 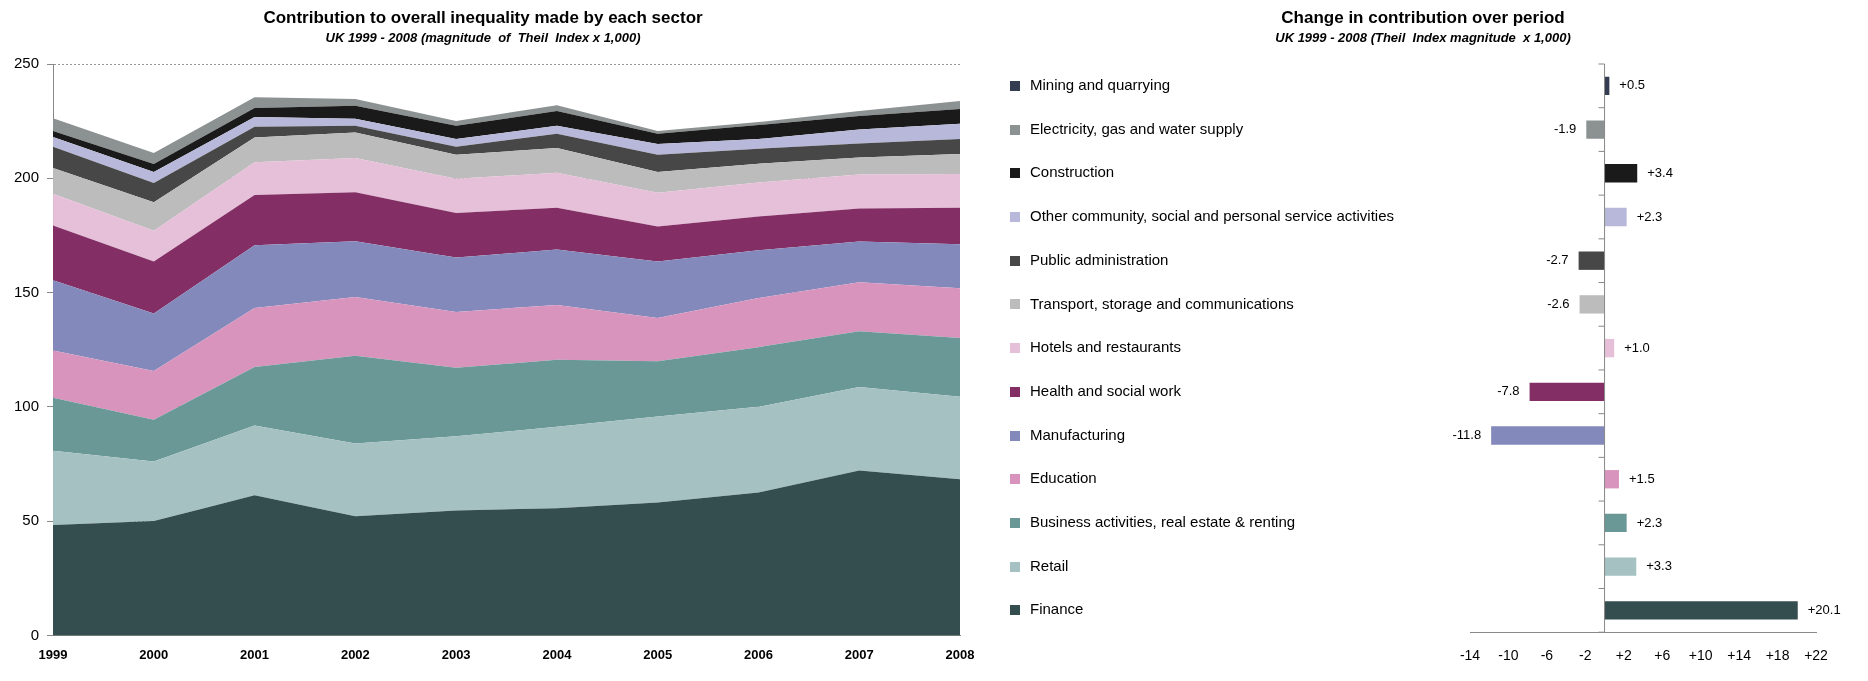 I want to click on y-tick-label: Business activities, real estate & renting, so click(x=1163, y=522).